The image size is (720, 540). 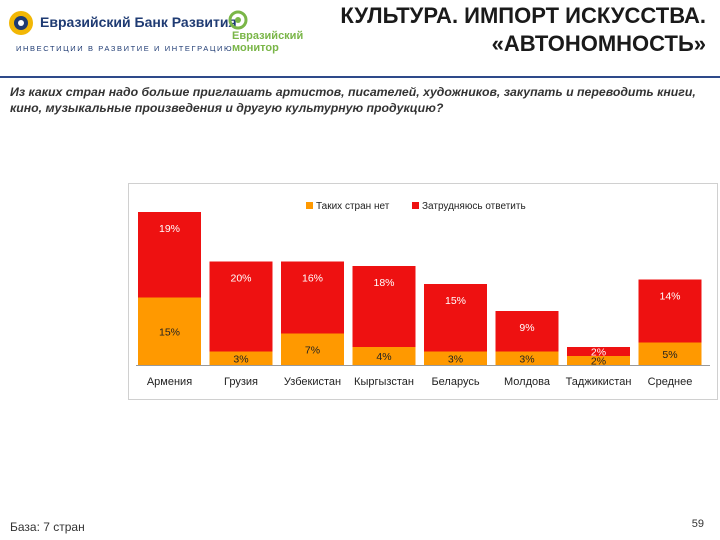 I want to click on bank-logo-icon, so click(x=21, y=23).